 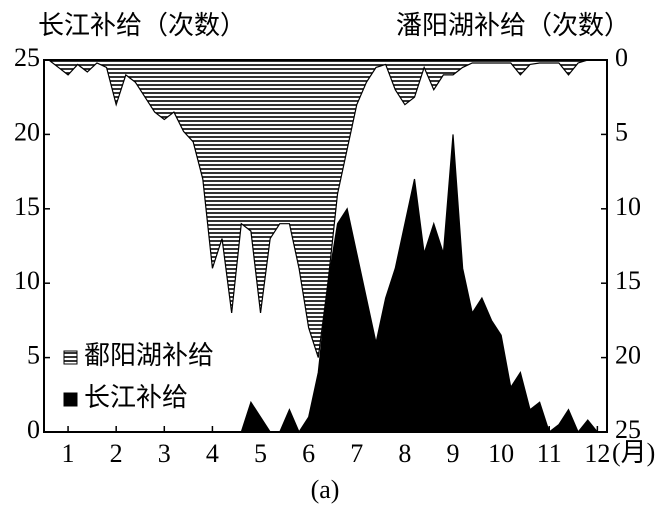 What do you see at coordinates (513, 25) in the screenshot?
I see `y2-axis-label: 潘阳湖补给（次数）` at bounding box center [513, 25].